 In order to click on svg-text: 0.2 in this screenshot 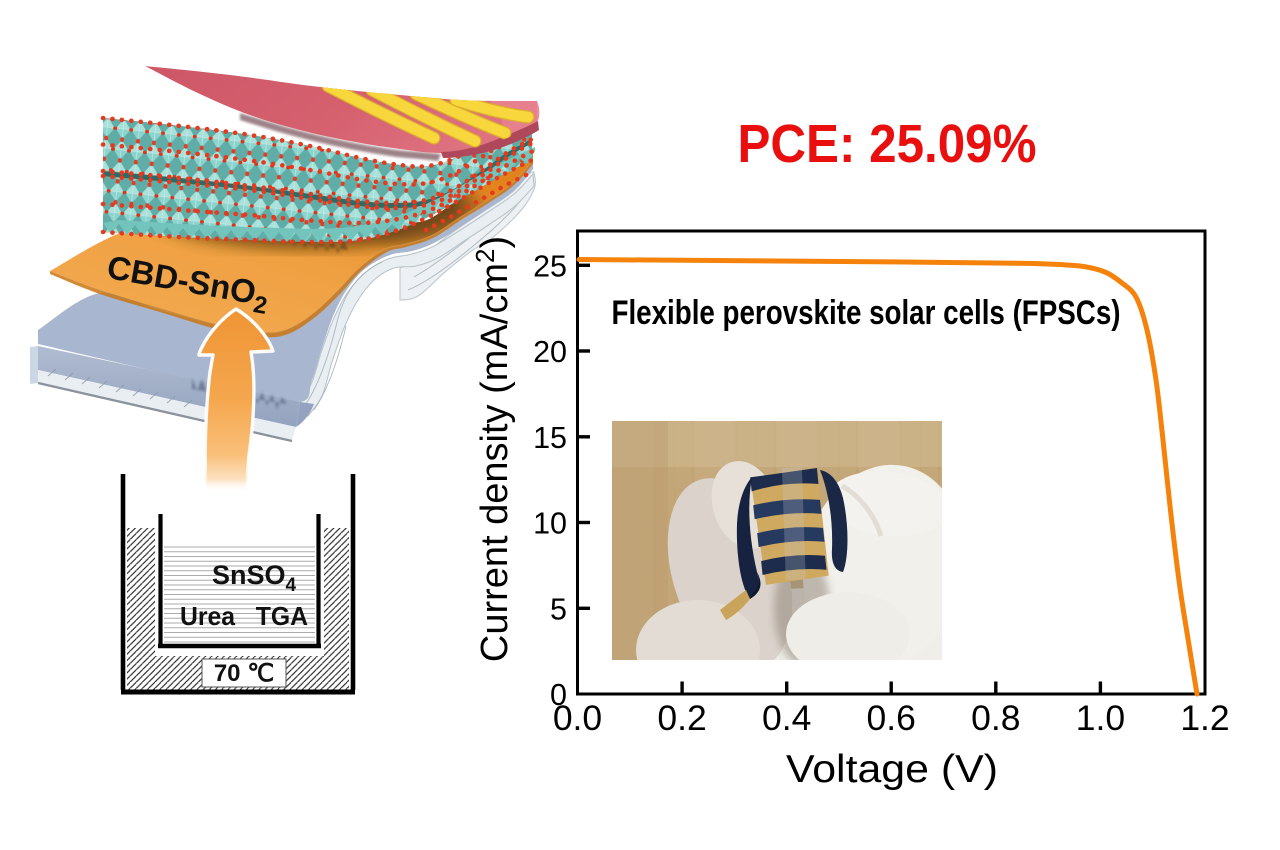, I will do `click(681, 718)`.